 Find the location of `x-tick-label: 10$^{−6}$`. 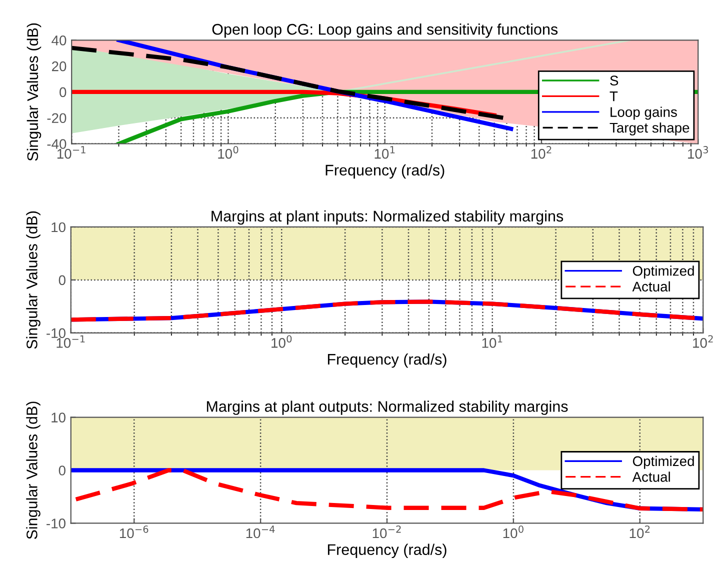

x-tick-label: 10$^{−6}$ is located at coordinates (134, 532).